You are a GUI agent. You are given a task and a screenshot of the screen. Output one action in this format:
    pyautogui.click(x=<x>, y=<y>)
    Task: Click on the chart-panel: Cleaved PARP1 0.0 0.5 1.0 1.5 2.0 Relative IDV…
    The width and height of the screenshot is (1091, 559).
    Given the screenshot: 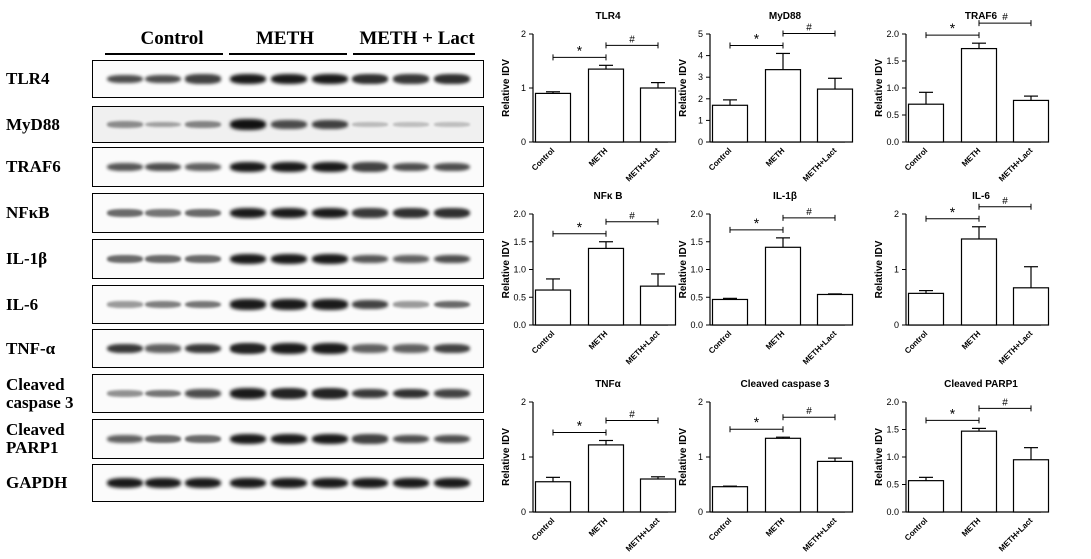 What is the action you would take?
    pyautogui.click(x=962, y=466)
    